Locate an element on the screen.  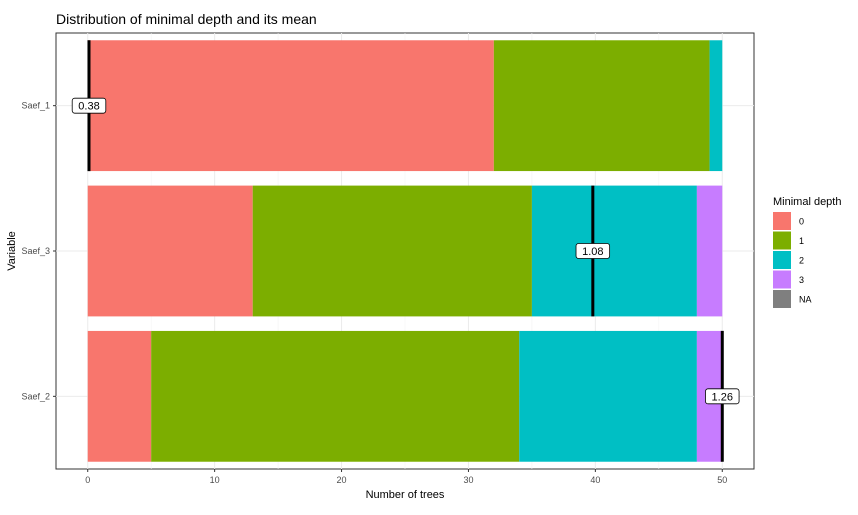
legend: Minimal depth 0 1 2 3 NA is located at coordinates (807, 252).